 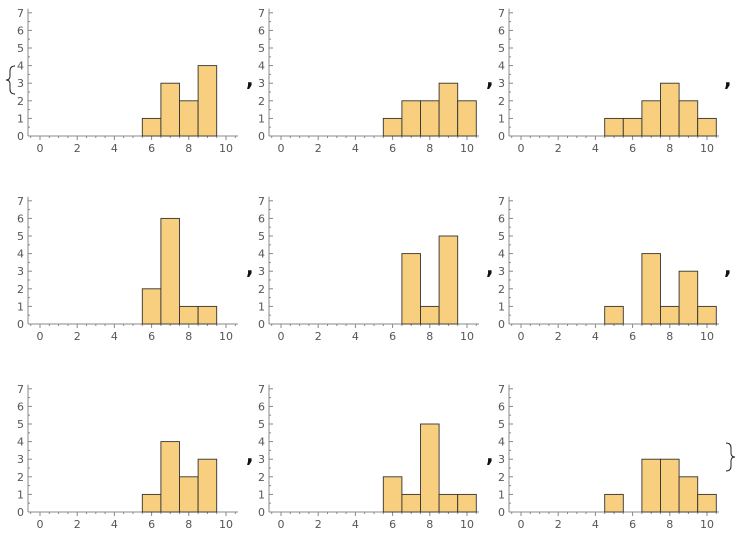 What do you see at coordinates (127, 457) in the screenshot?
I see `histogram-panel-7: 0 2 4 6 8 10 0 1 2 3 4 5 6 7` at bounding box center [127, 457].